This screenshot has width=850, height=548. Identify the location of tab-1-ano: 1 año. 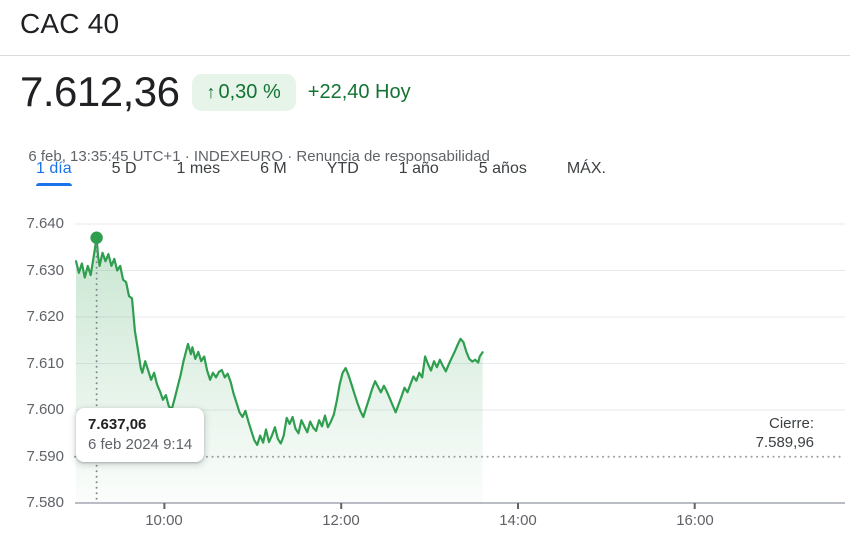
(418, 168).